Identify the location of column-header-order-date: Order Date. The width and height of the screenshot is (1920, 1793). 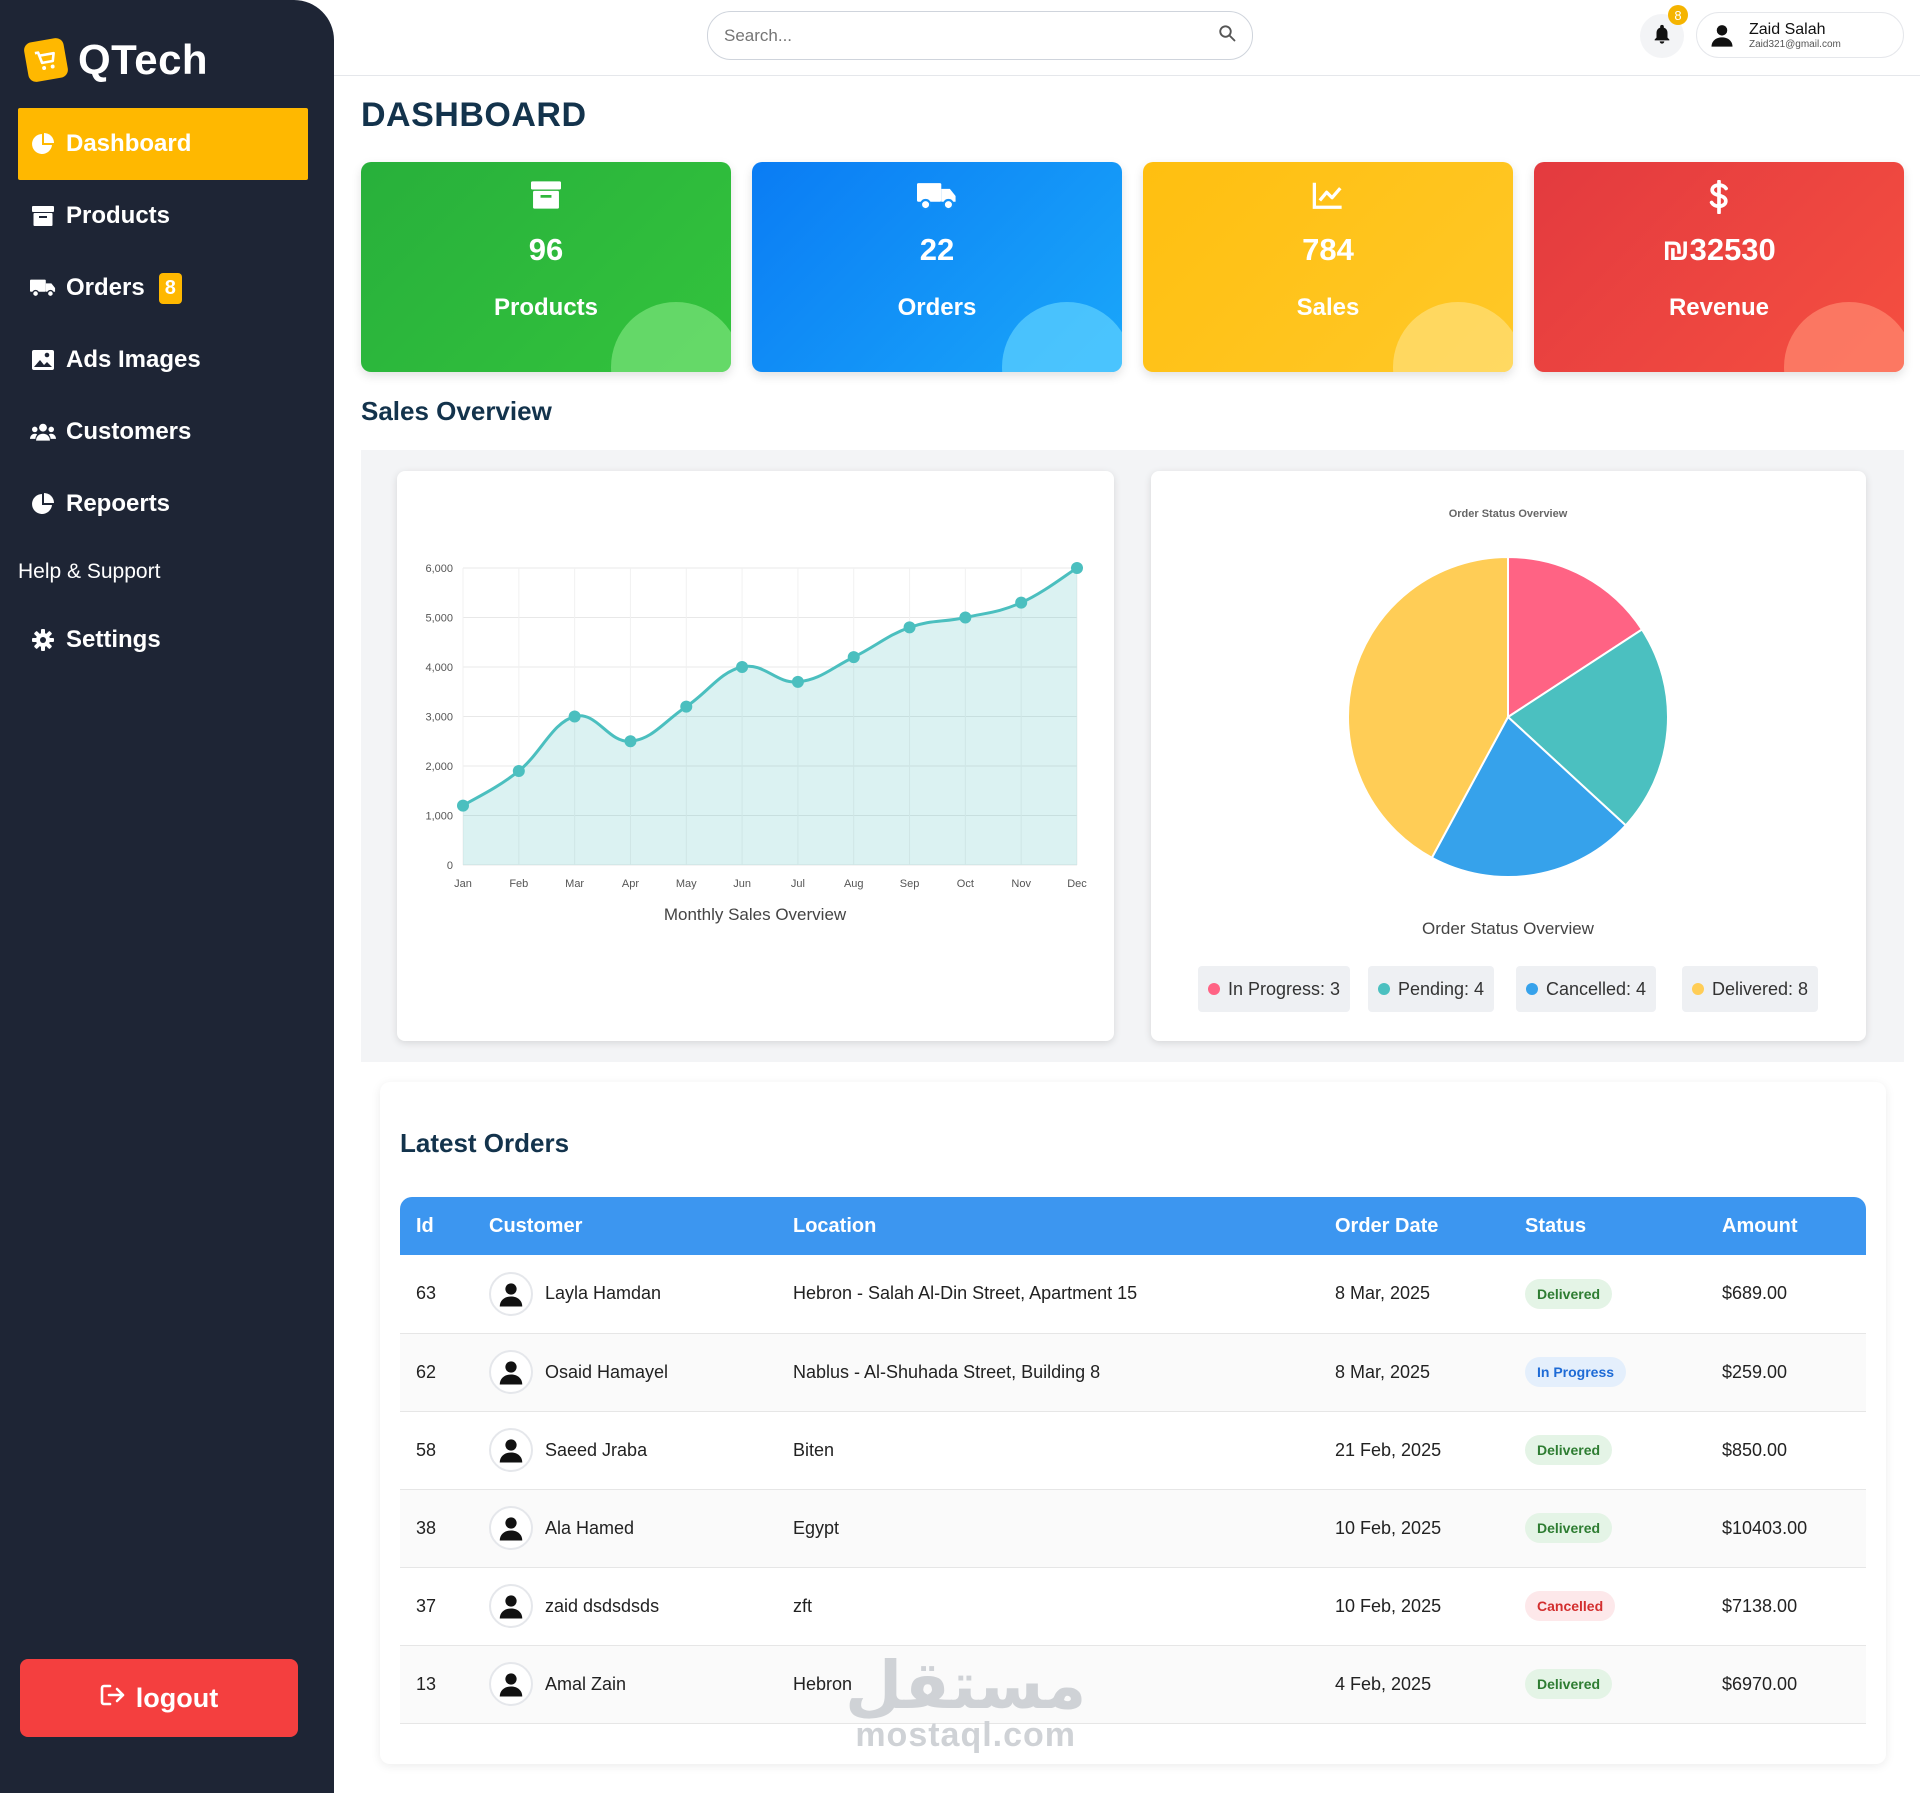
(1387, 1225).